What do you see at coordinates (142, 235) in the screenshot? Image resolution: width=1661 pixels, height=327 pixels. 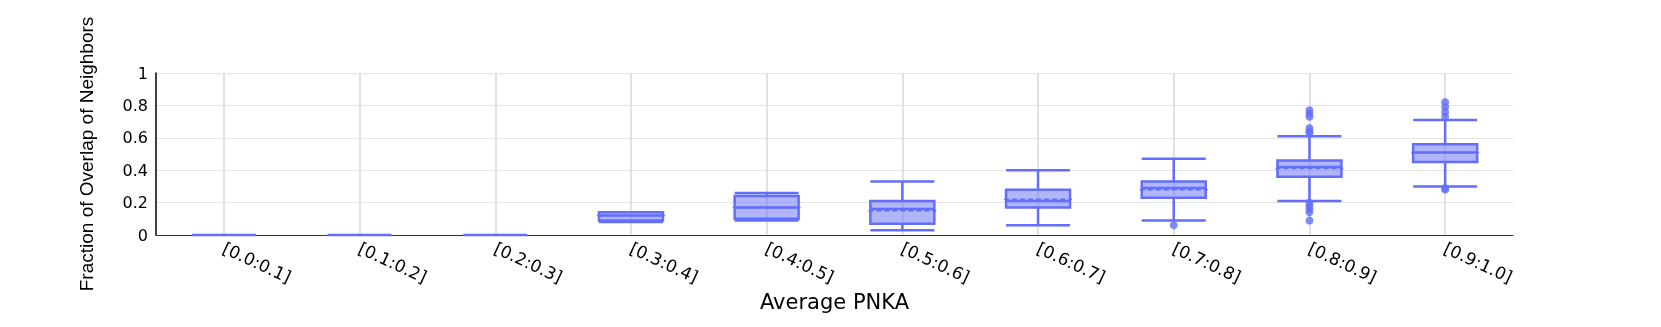 I see `y-tick-label: 0` at bounding box center [142, 235].